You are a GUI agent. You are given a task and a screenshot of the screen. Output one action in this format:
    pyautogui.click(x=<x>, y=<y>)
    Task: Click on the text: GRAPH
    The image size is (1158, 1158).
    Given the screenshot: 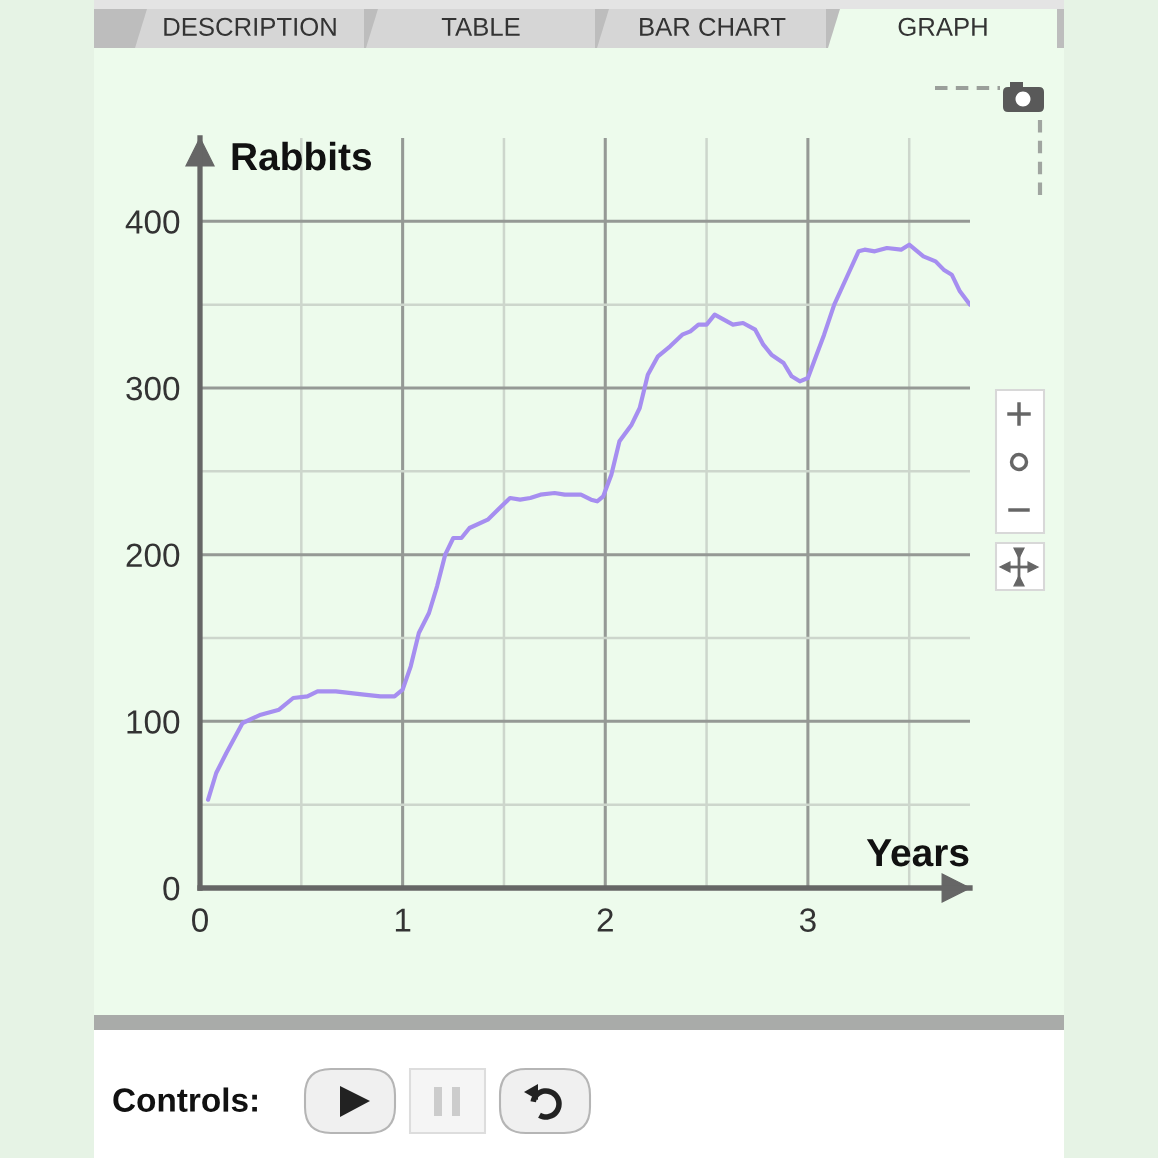 What is the action you would take?
    pyautogui.click(x=942, y=26)
    